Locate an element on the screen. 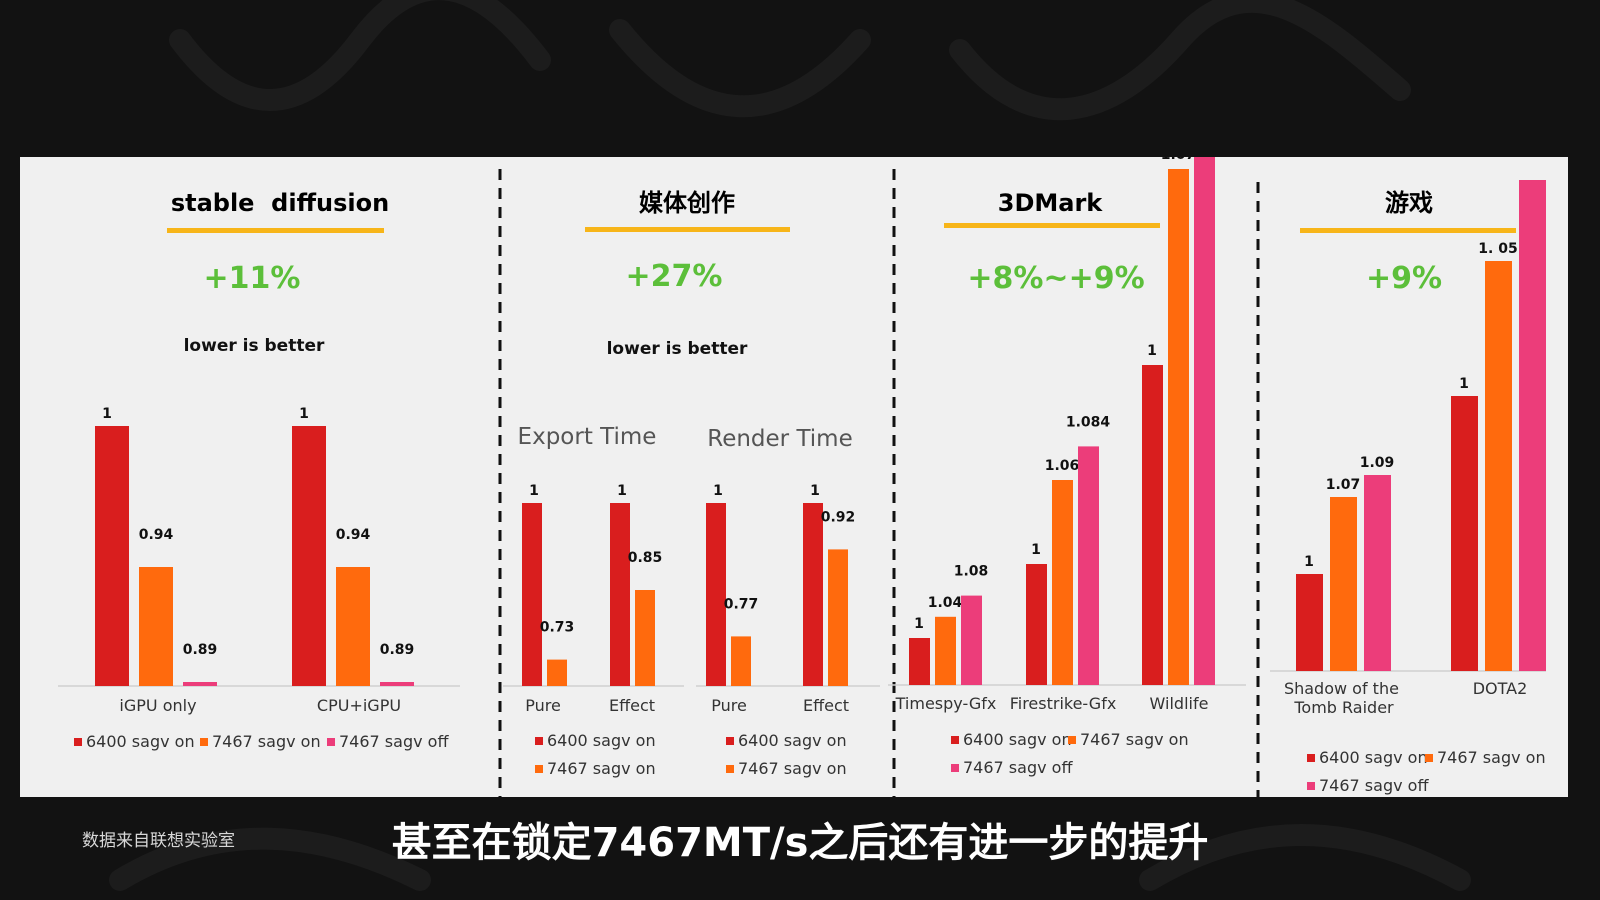 Image resolution: width=1600 pixels, height=900 pixels. gain-annotation: +27% is located at coordinates (674, 276).